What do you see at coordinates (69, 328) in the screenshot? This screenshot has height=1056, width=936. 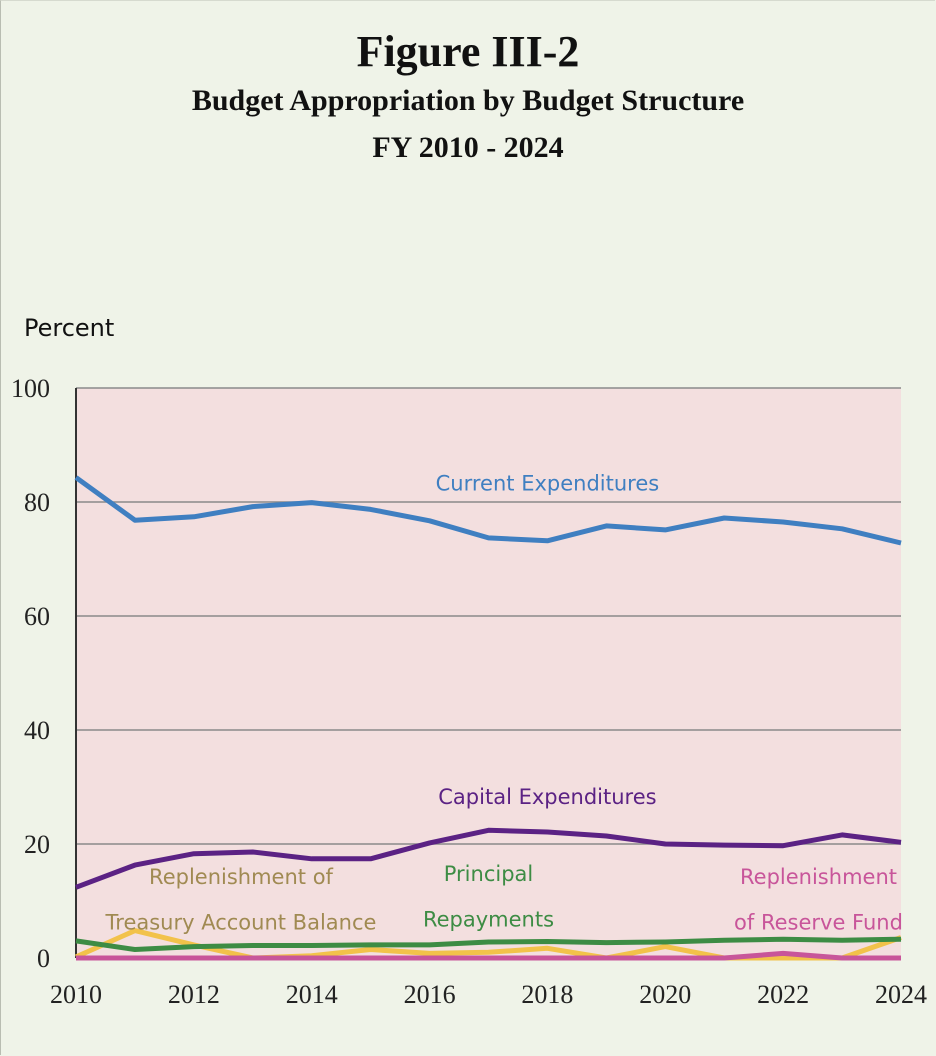 I see `y-axis-label: Percent` at bounding box center [69, 328].